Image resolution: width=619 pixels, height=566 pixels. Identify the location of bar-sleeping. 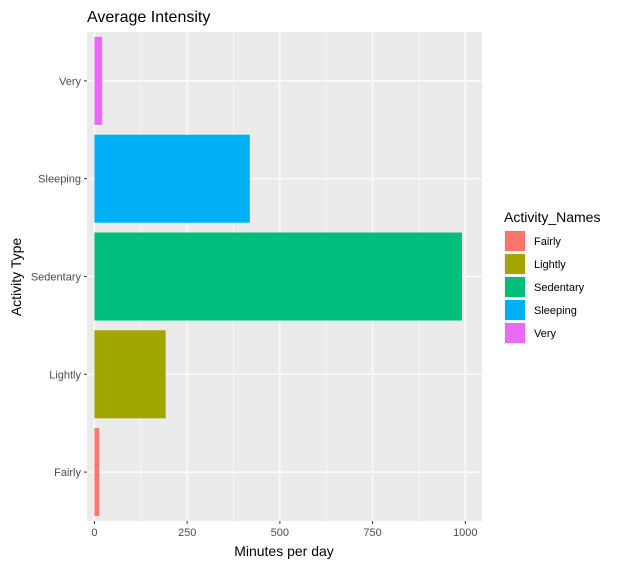
(172, 178).